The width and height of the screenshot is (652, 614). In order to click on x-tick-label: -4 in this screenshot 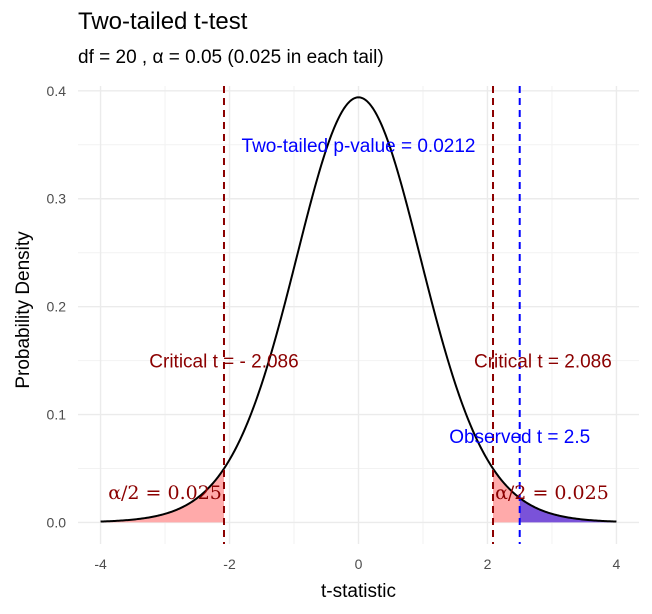, I will do `click(100, 564)`.